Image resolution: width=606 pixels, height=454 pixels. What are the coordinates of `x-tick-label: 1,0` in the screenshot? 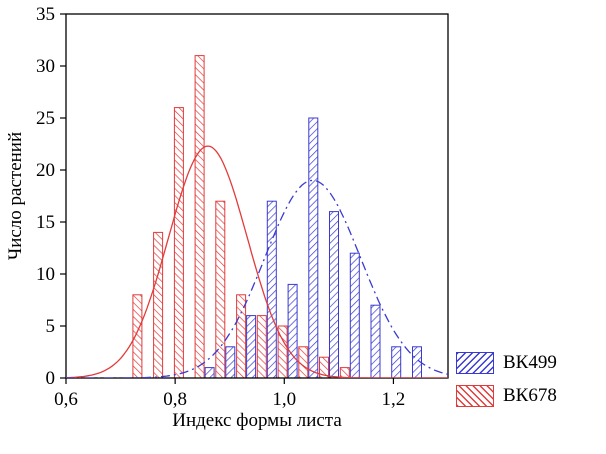 It's located at (284, 399).